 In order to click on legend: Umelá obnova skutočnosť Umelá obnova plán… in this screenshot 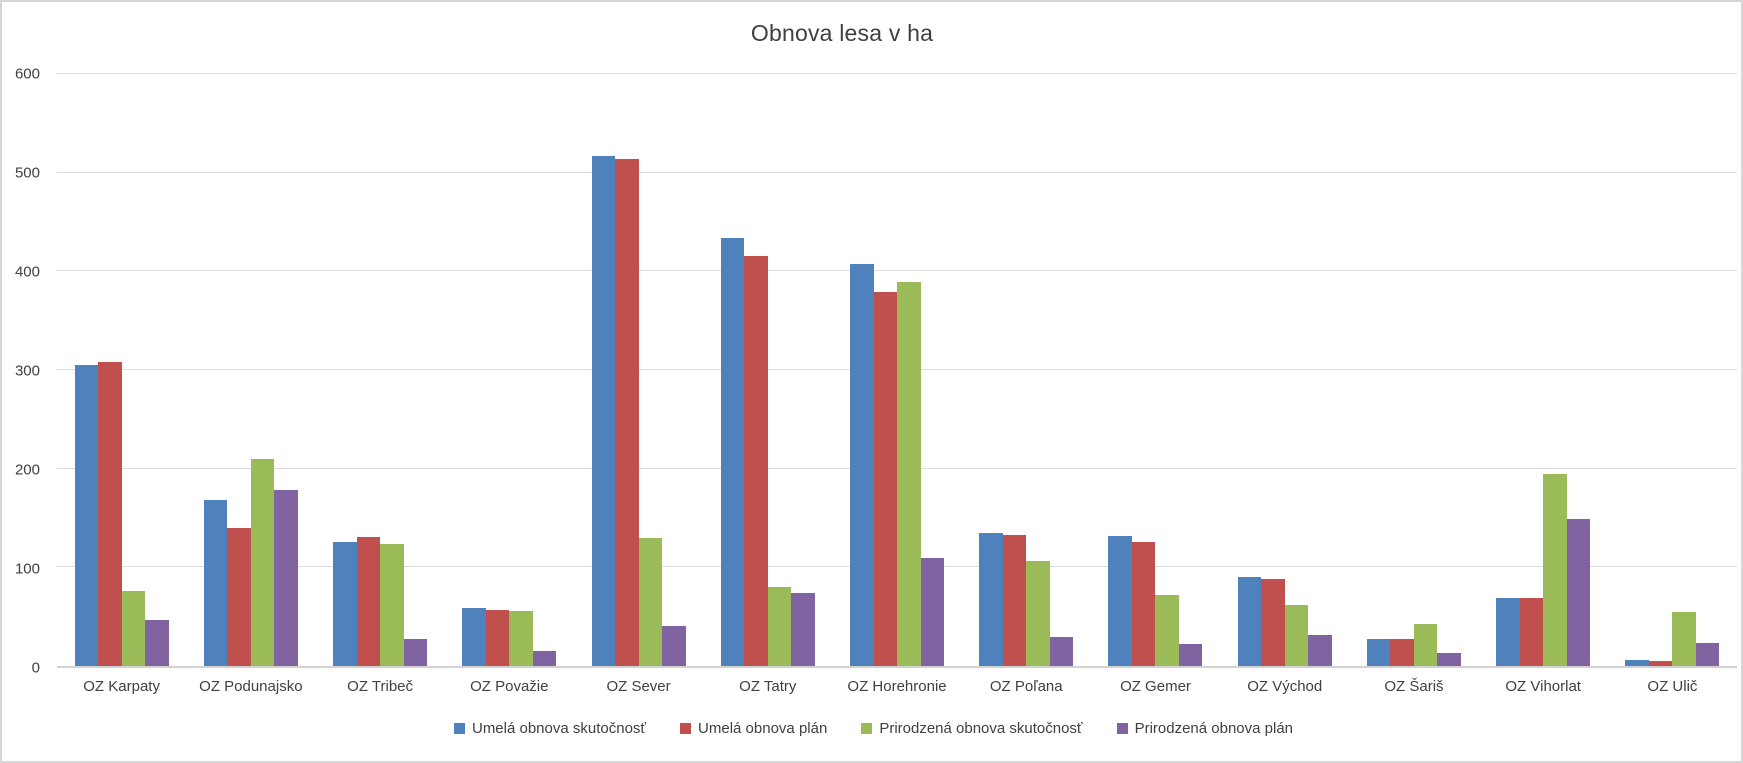, I will do `click(871, 728)`.